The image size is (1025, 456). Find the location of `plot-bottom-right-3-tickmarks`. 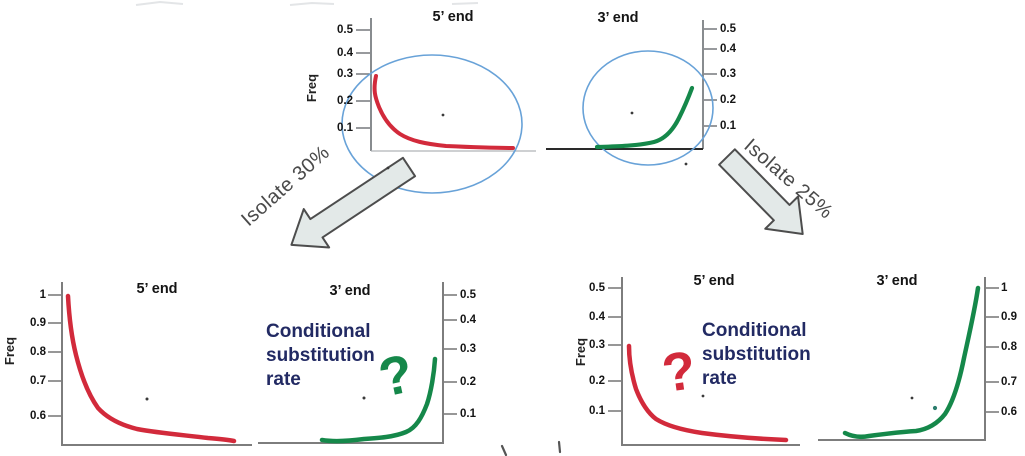

plot-bottom-right-3-tickmarks is located at coordinates (992, 350).